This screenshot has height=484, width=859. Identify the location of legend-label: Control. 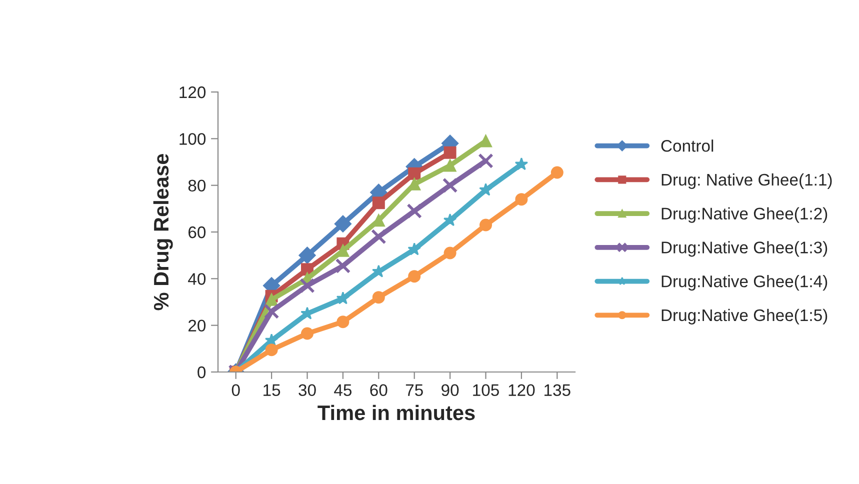
(687, 146).